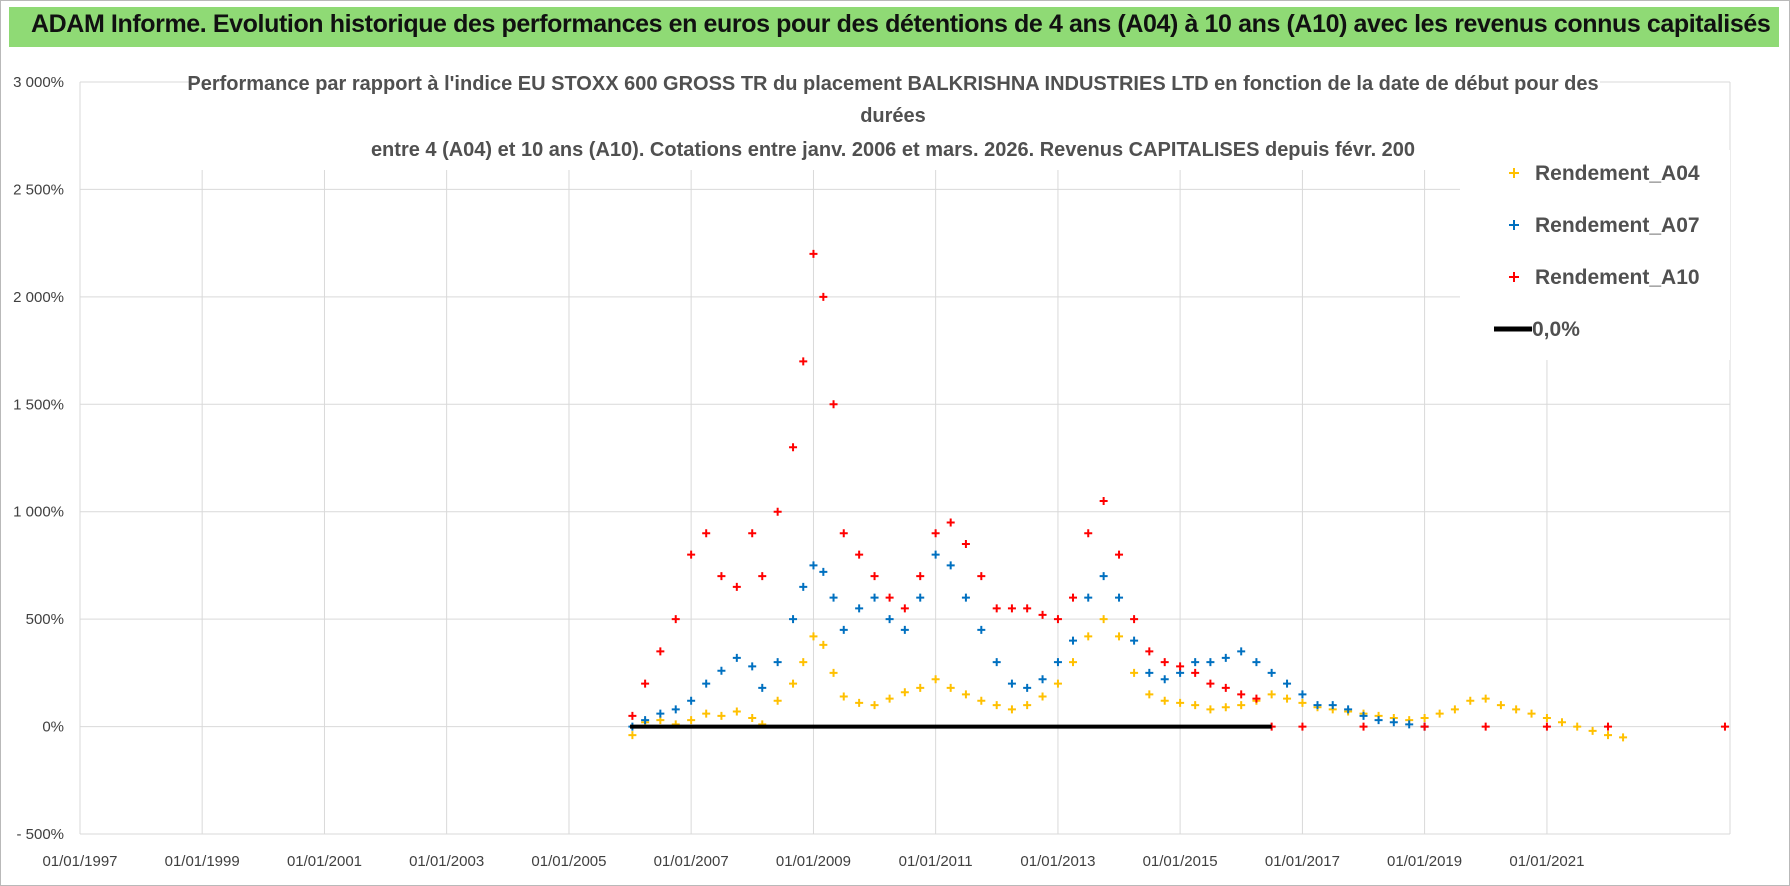 The height and width of the screenshot is (886, 1790). Describe the element at coordinates (813, 861) in the screenshot. I see `x-tick-label: 01/01/2009` at that location.